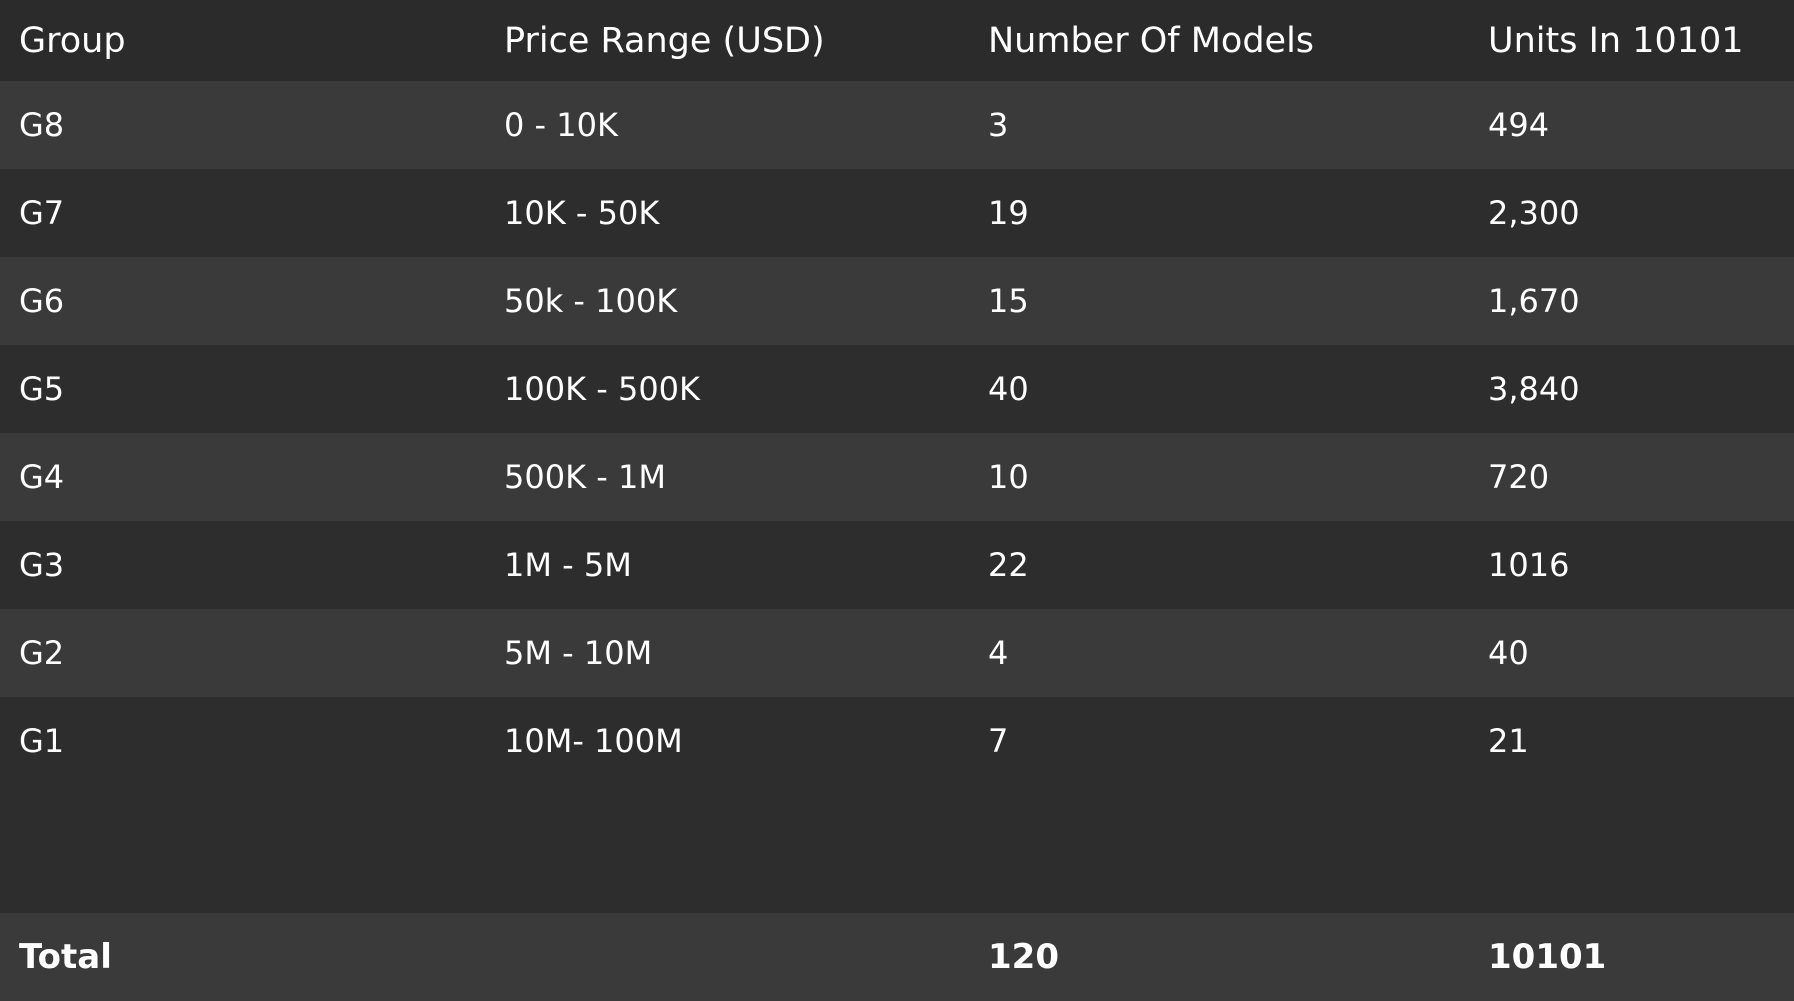 The image size is (1794, 1001). I want to click on cell-price-range: 50k - 100K, so click(591, 301).